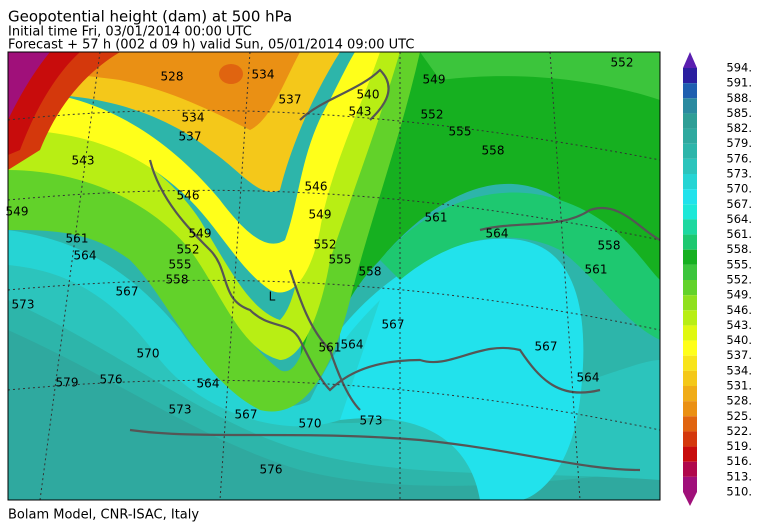 Image resolution: width=760 pixels, height=529 pixels. What do you see at coordinates (739, 128) in the screenshot?
I see `colorbar-label: 582.` at bounding box center [739, 128].